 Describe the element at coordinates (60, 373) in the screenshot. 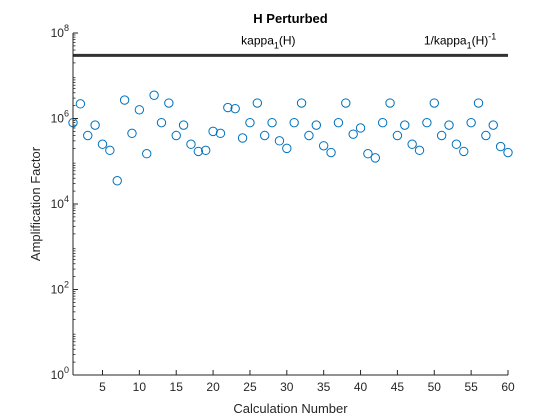

I see `y-tick-label: 10⁰` at that location.